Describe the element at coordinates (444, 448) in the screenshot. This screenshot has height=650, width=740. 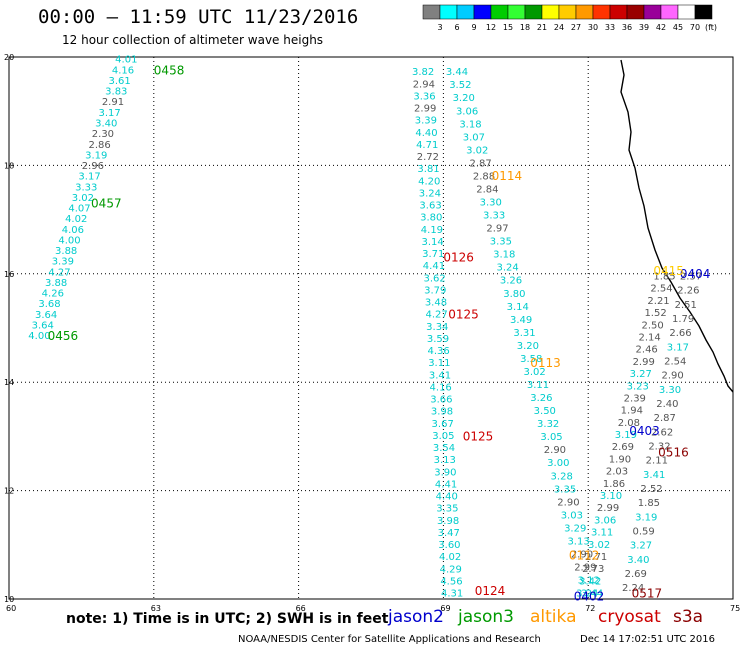
I see `wave-height-value: 3.54` at that location.